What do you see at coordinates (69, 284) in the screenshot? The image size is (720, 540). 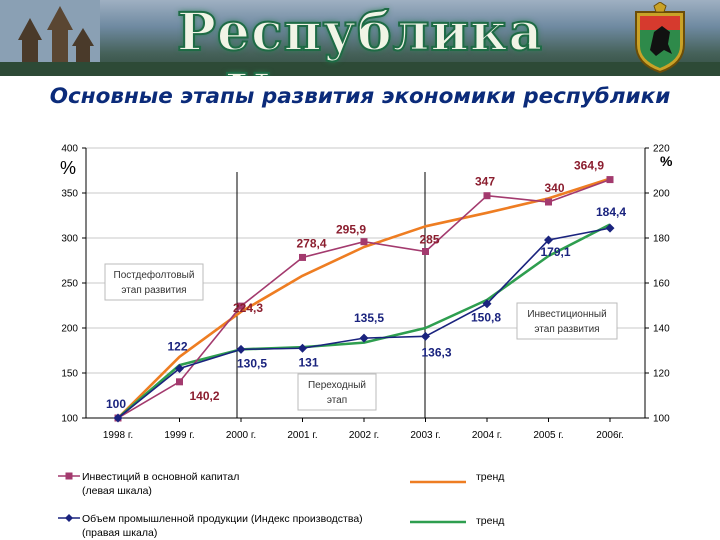 I see `left-tick-label: 250` at bounding box center [69, 284].